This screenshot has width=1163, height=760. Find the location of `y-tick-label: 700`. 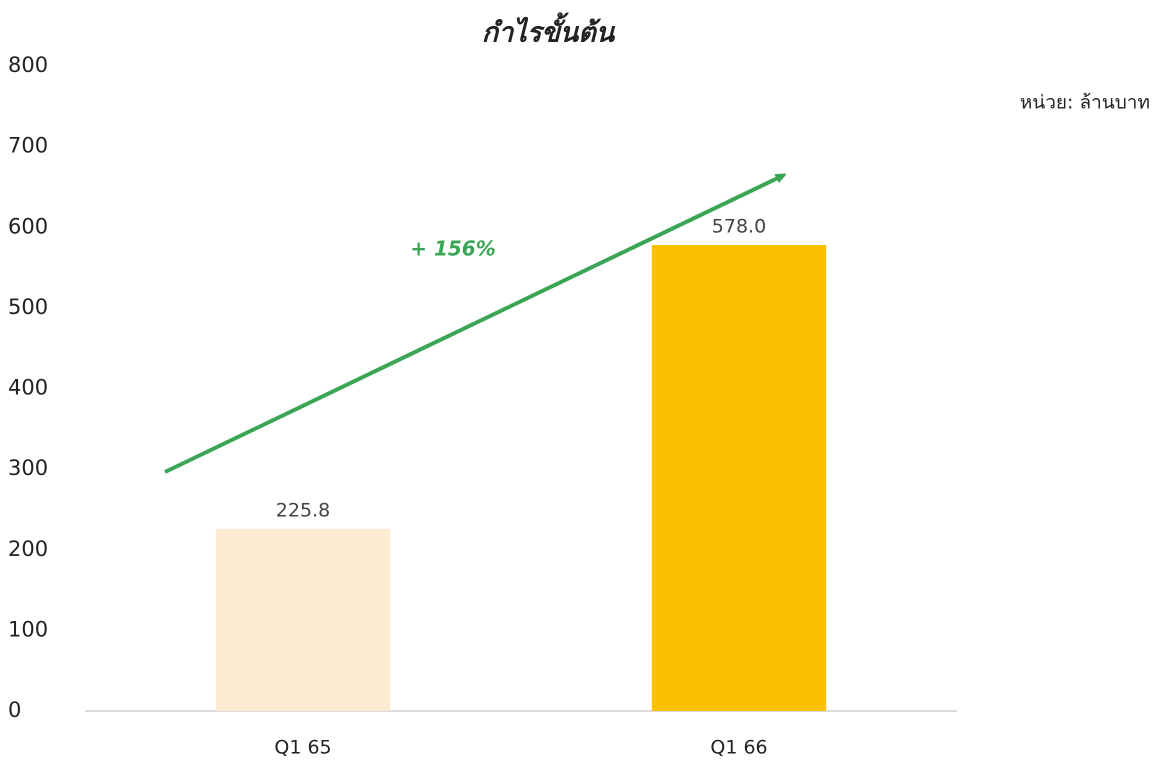

y-tick-label: 700 is located at coordinates (28, 146).